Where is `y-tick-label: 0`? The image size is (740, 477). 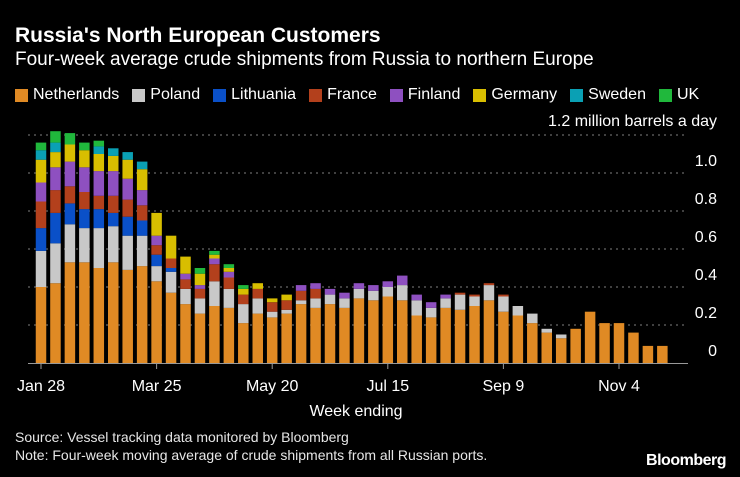 y-tick-label: 0 is located at coordinates (712, 351).